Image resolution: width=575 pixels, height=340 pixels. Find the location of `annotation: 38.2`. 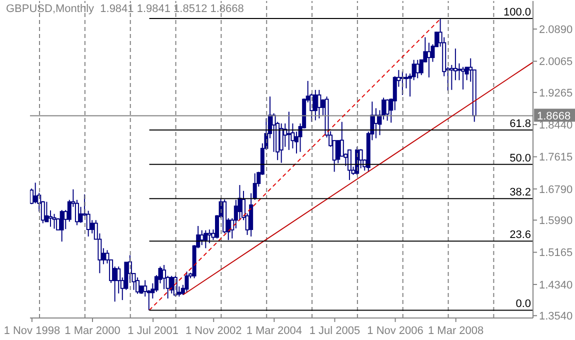

annotation: 38.2 is located at coordinates (520, 192).